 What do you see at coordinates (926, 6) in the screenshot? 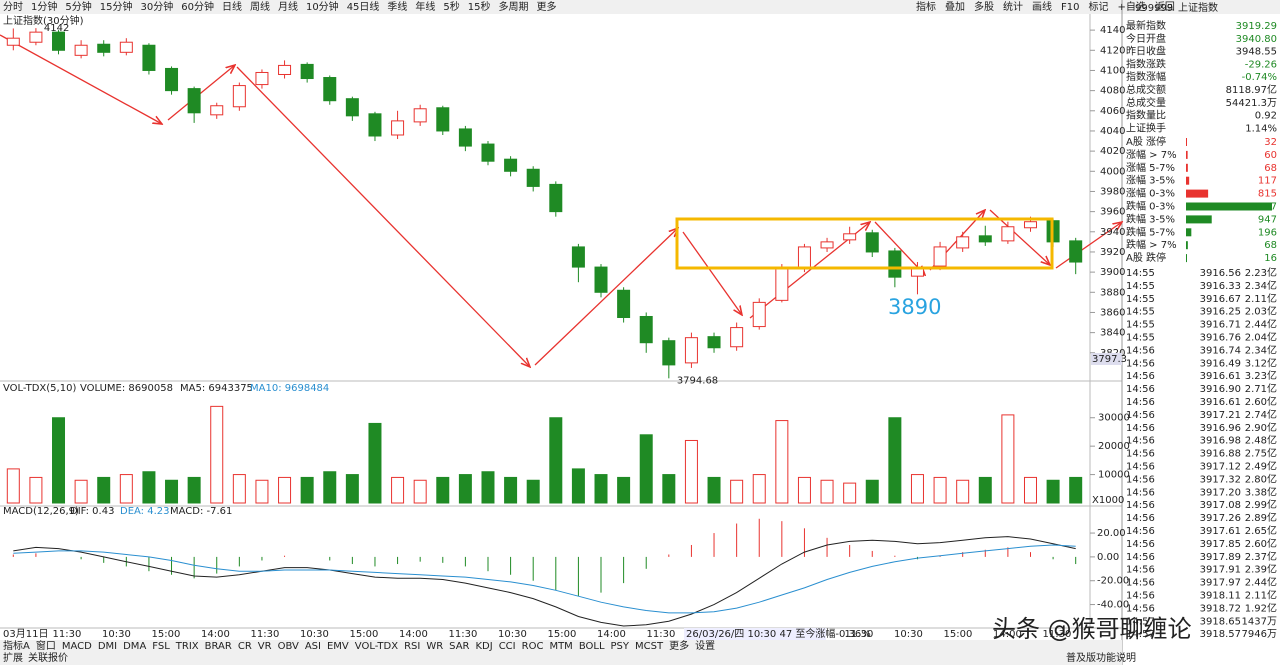
I see `tool-button: 指标` at bounding box center [926, 6].